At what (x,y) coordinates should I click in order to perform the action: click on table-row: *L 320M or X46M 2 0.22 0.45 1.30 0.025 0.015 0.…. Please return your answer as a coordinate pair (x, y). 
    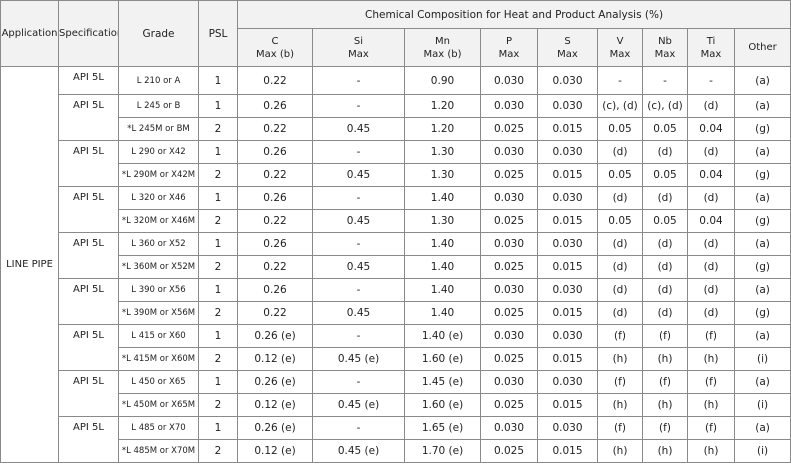
    Looking at the image, I should click on (396, 221).